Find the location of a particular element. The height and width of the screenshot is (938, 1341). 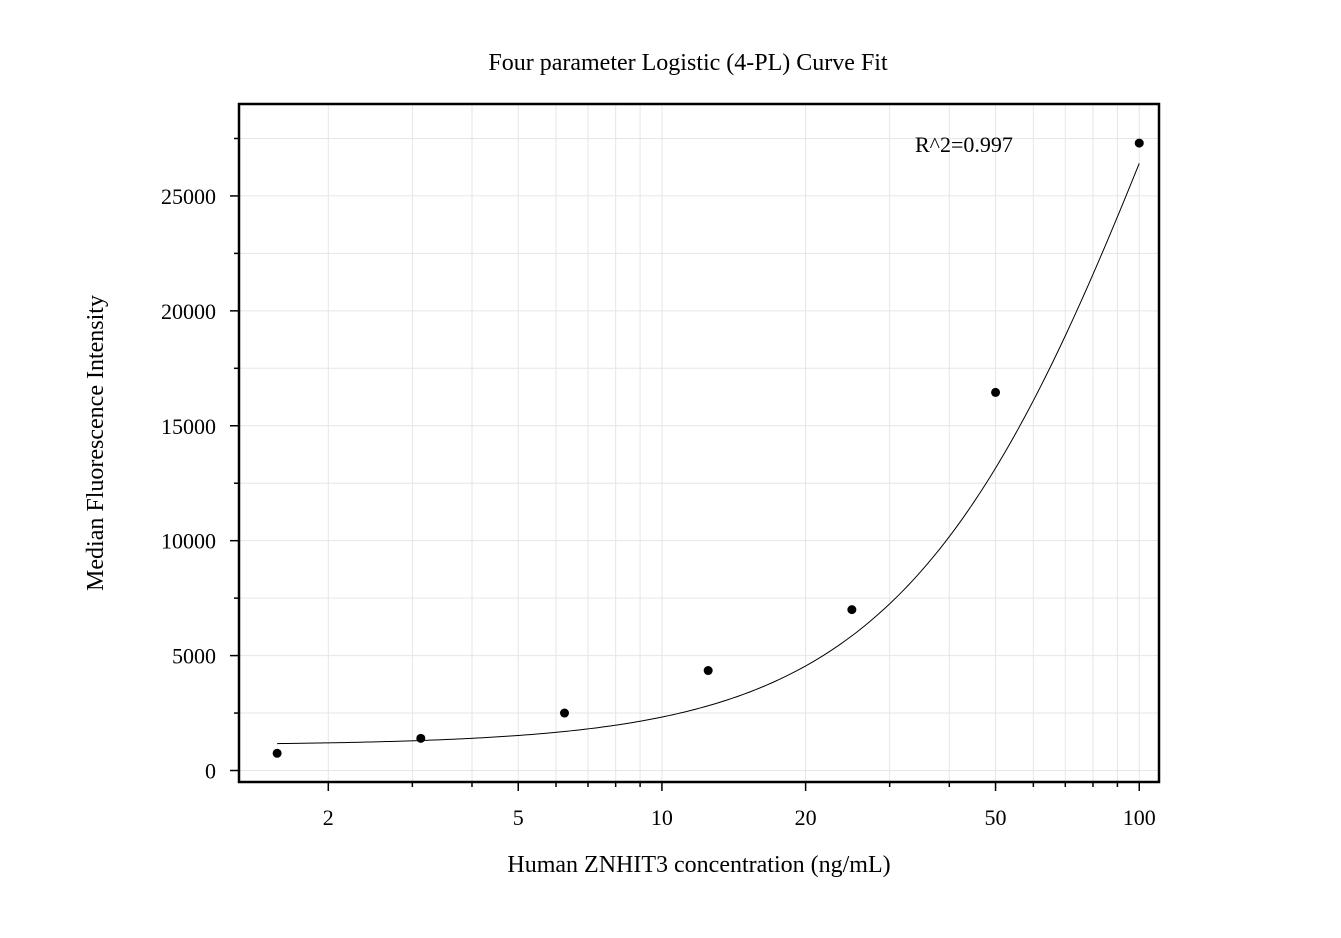

y-tick-label: 20000 is located at coordinates (188, 311).